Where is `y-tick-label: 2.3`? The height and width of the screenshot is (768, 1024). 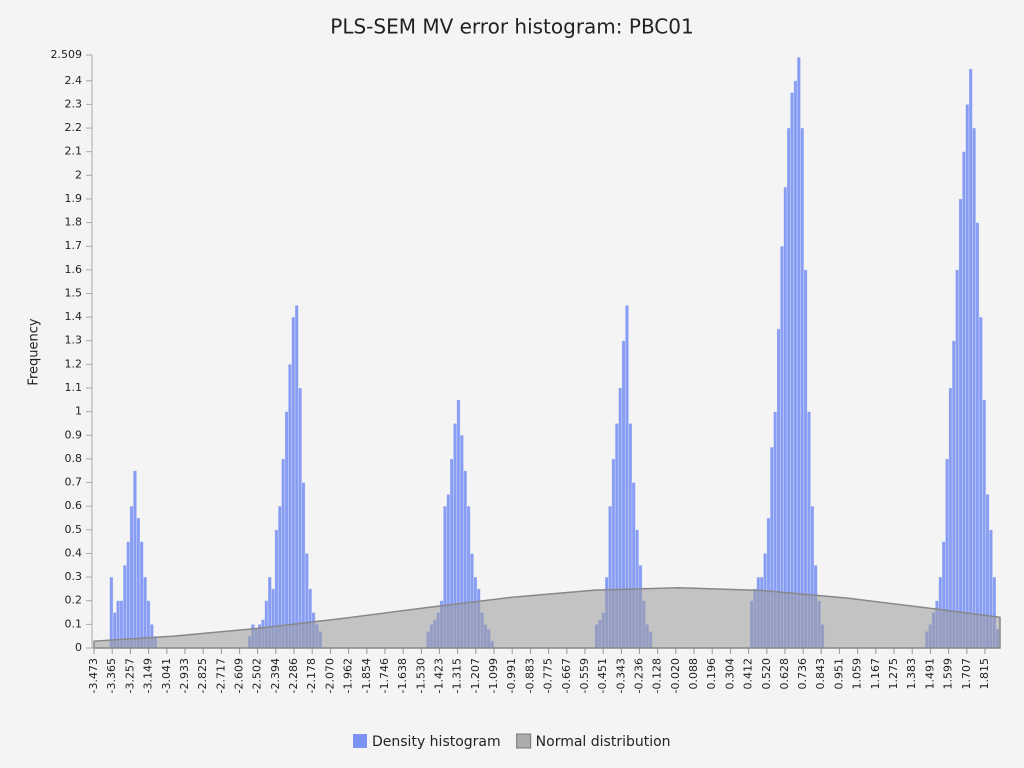 y-tick-label: 2.3 is located at coordinates (74, 103).